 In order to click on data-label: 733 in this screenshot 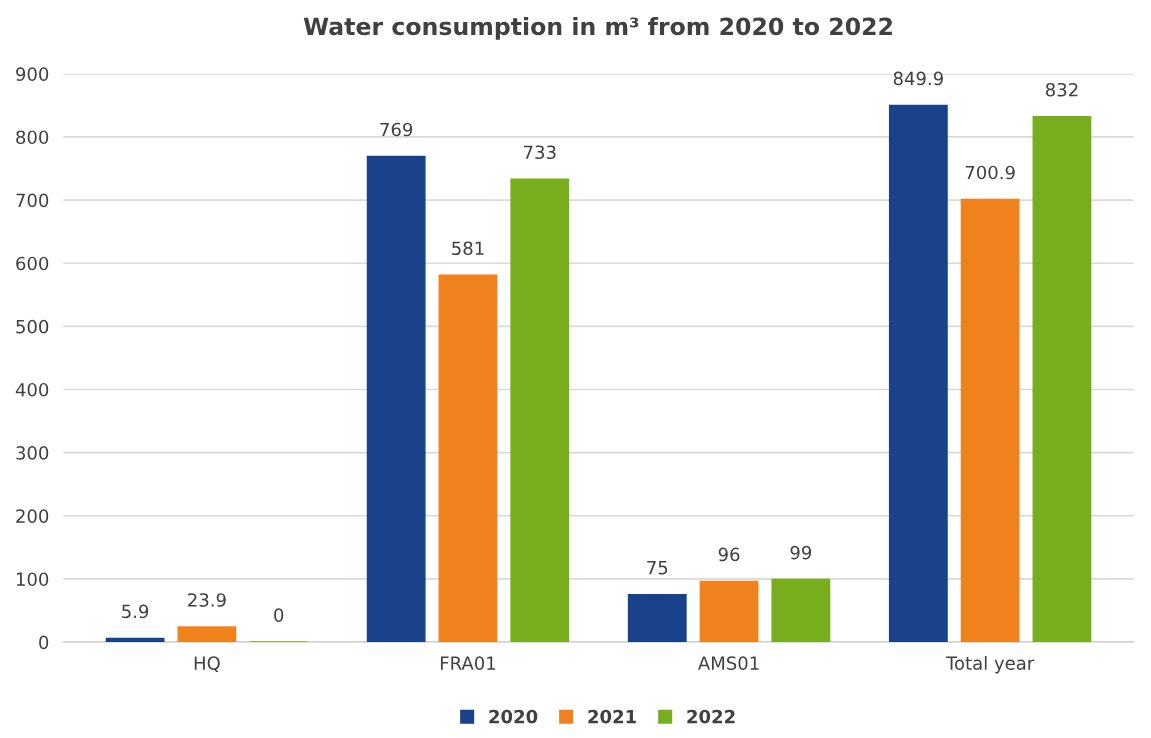, I will do `click(540, 152)`.